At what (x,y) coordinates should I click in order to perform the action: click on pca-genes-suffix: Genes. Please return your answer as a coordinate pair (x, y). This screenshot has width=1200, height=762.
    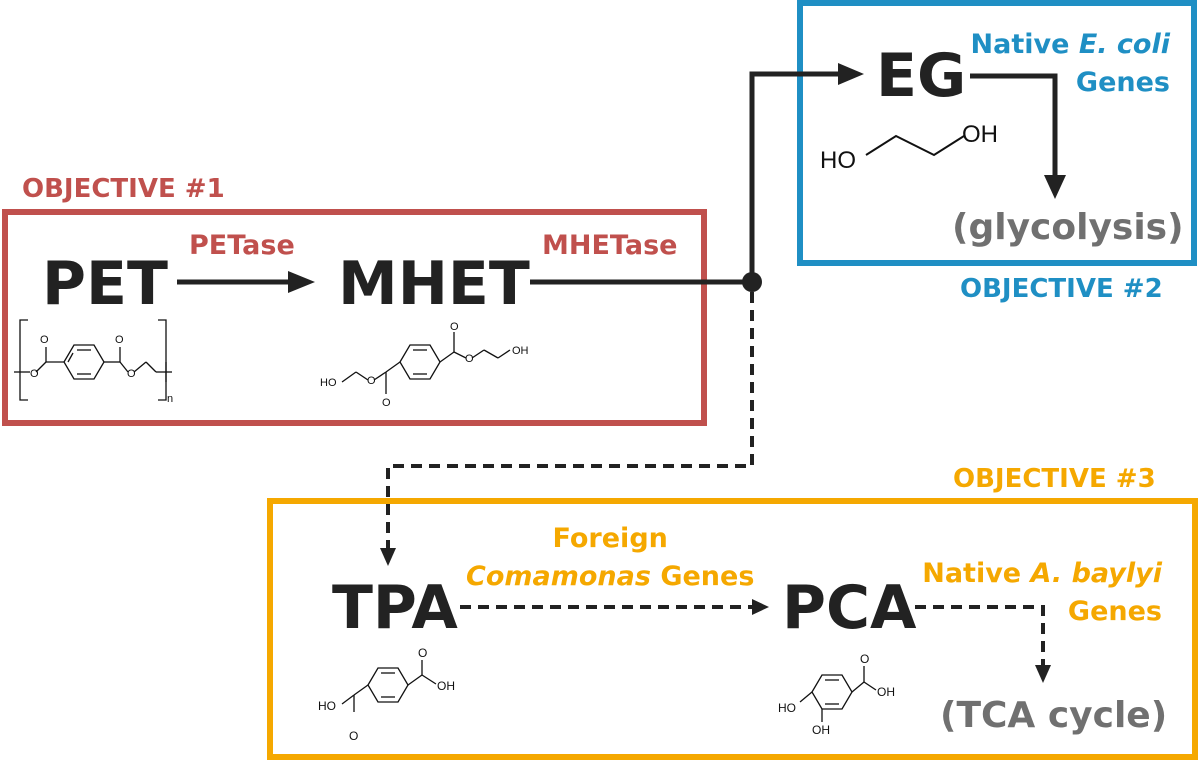
    Looking at the image, I should click on (1114, 611).